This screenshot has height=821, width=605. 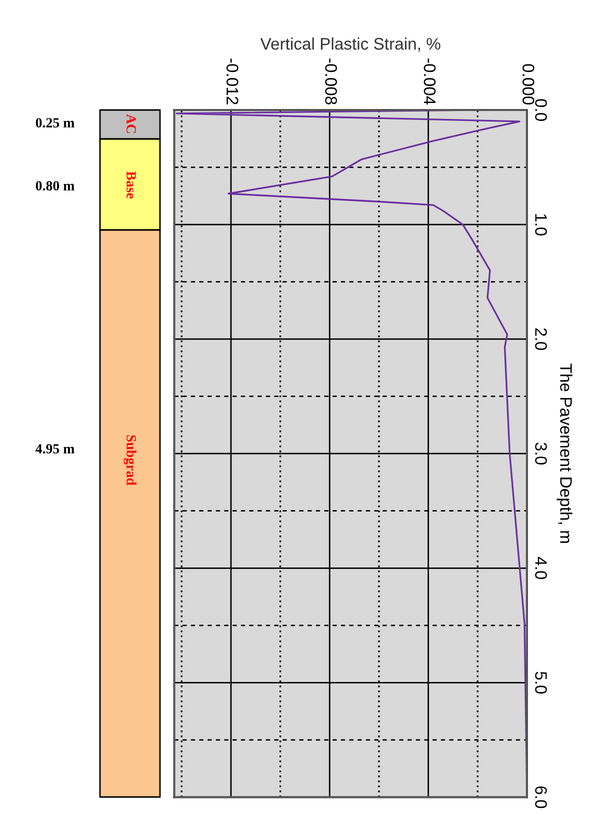 I want to click on text: 0.25 m, so click(x=55, y=123).